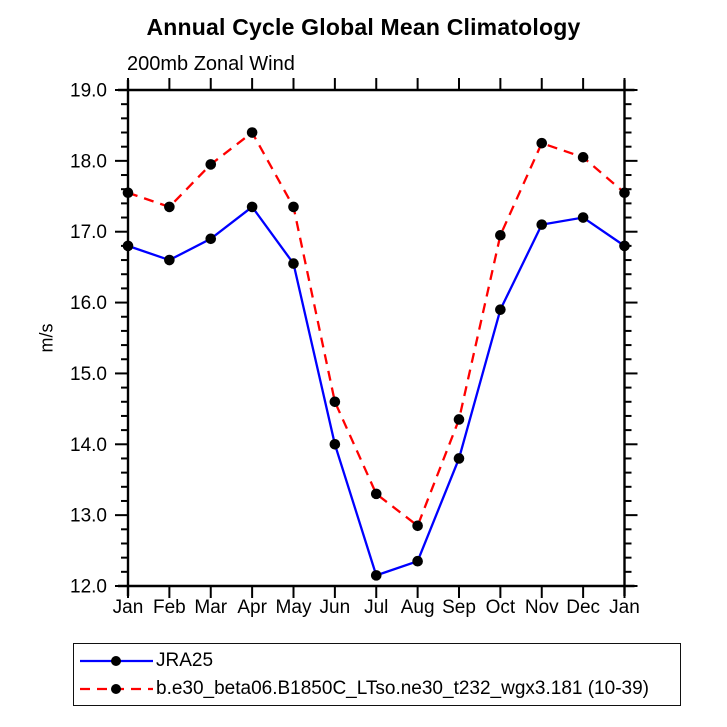 Image resolution: width=727 pixels, height=727 pixels. Describe the element at coordinates (542, 607) in the screenshot. I see `svg-text: Nov` at that location.